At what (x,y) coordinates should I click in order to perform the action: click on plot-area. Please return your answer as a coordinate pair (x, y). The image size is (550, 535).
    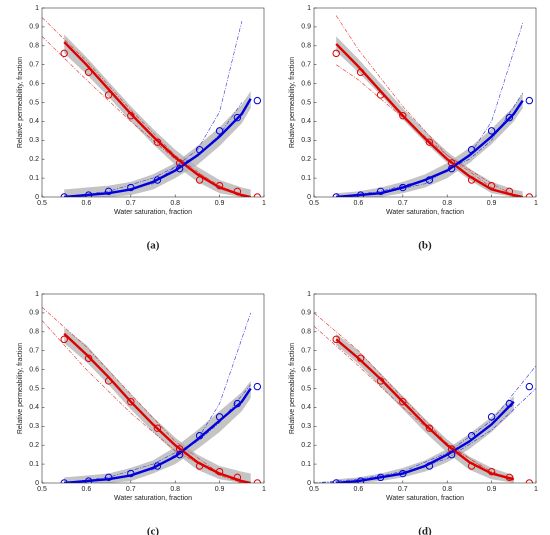
    Looking at the image, I should click on (433, 106).